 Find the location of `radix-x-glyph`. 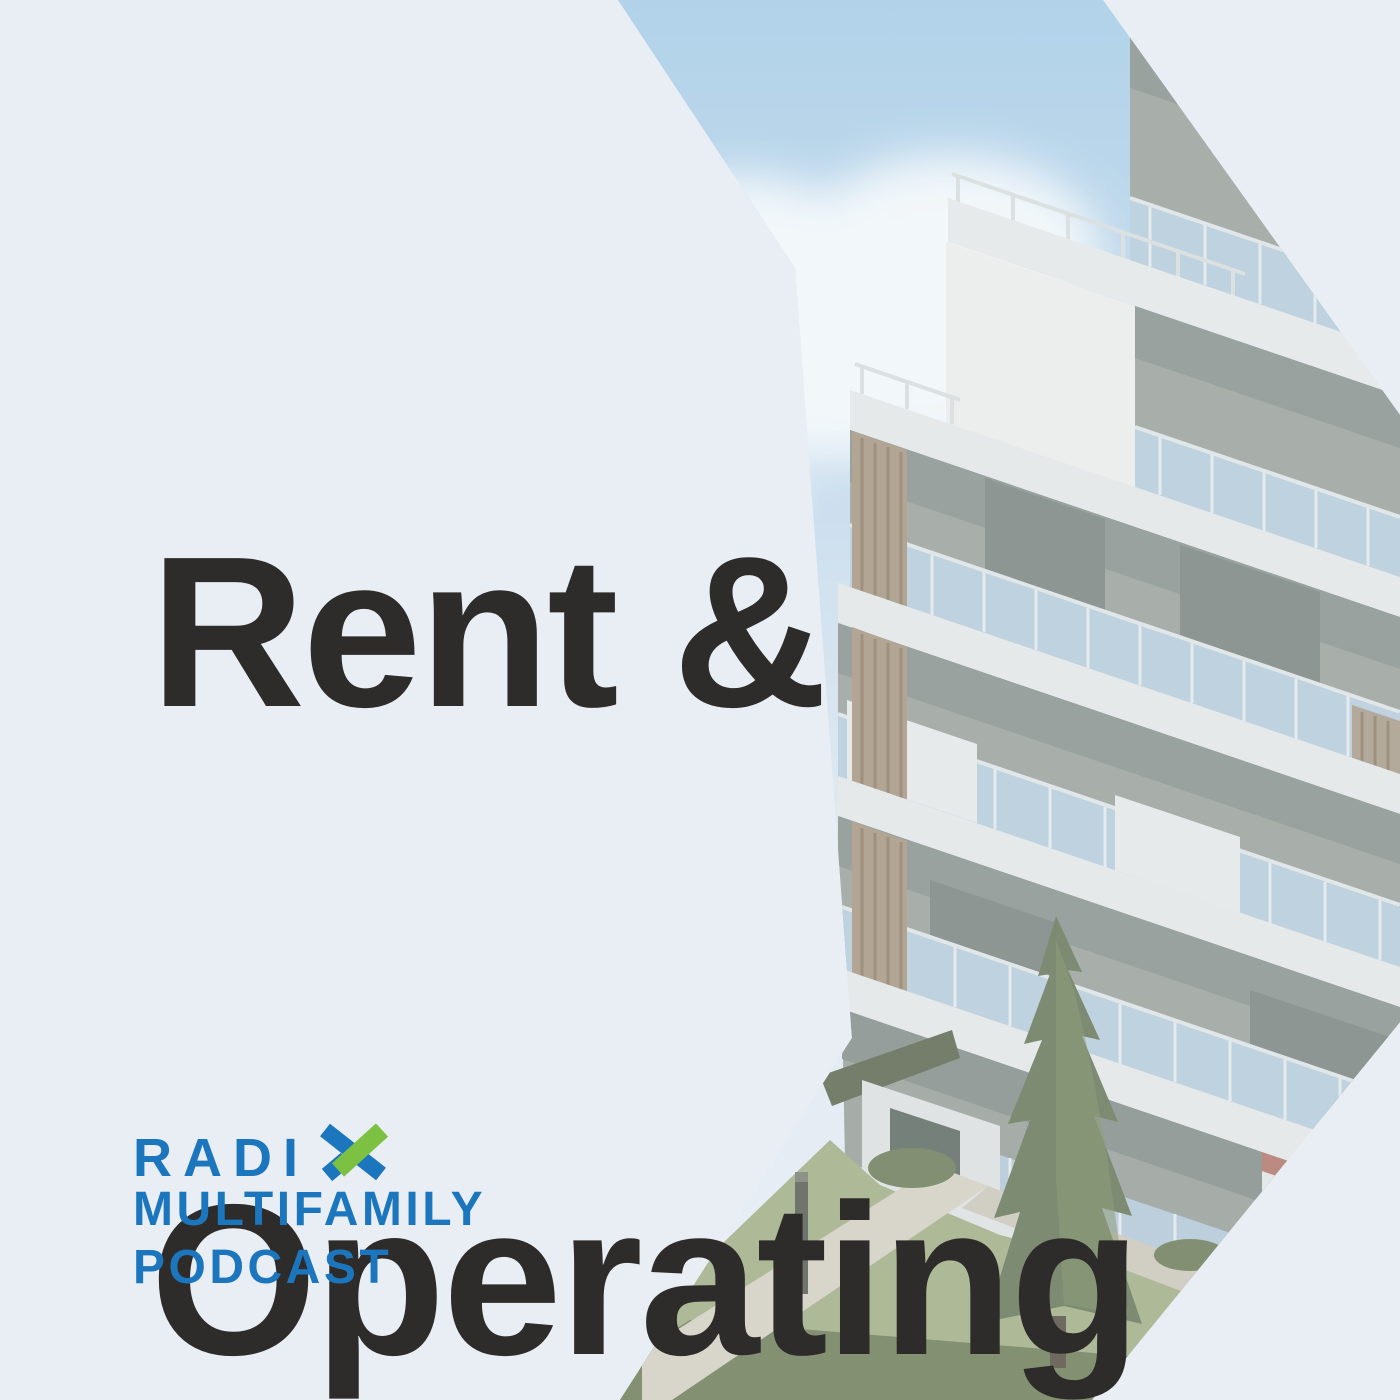

radix-x-glyph is located at coordinates (354, 1152).